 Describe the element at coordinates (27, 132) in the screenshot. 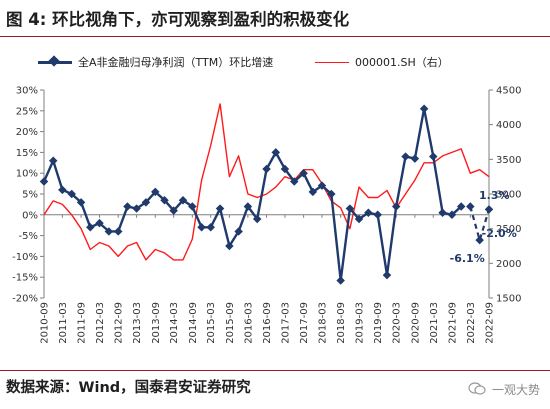

I see `y-left-tick-label: 20%` at that location.